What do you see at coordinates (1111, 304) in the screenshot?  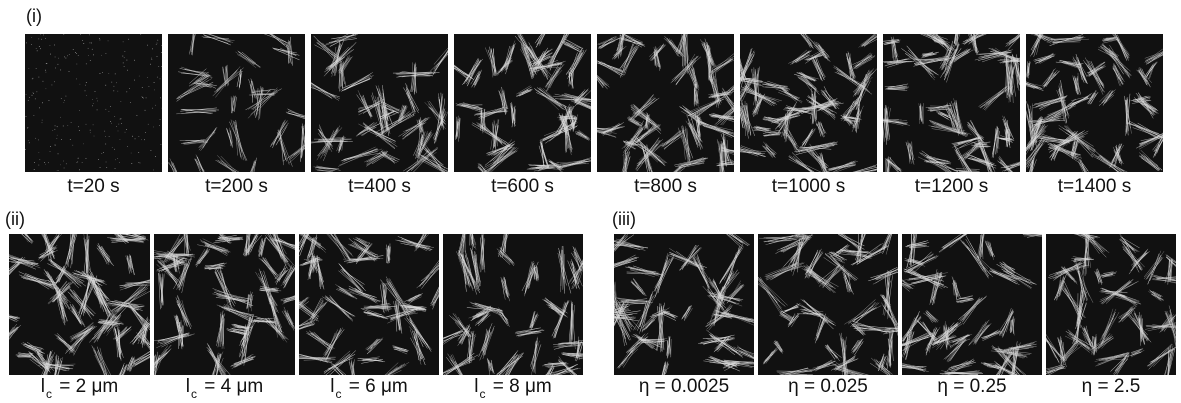 I see `snapshot-eta-2.5` at bounding box center [1111, 304].